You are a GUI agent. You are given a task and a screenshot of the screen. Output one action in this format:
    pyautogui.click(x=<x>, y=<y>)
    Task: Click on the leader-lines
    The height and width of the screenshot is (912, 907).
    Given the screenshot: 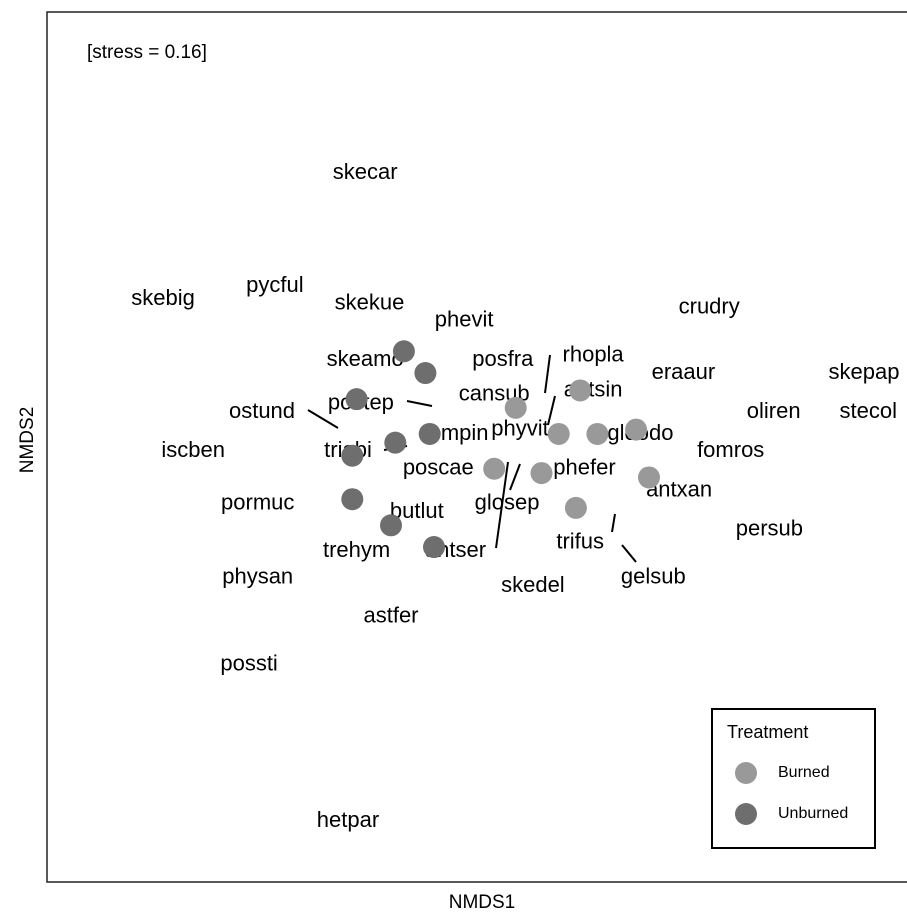 What is the action you would take?
    pyautogui.click(x=472, y=458)
    